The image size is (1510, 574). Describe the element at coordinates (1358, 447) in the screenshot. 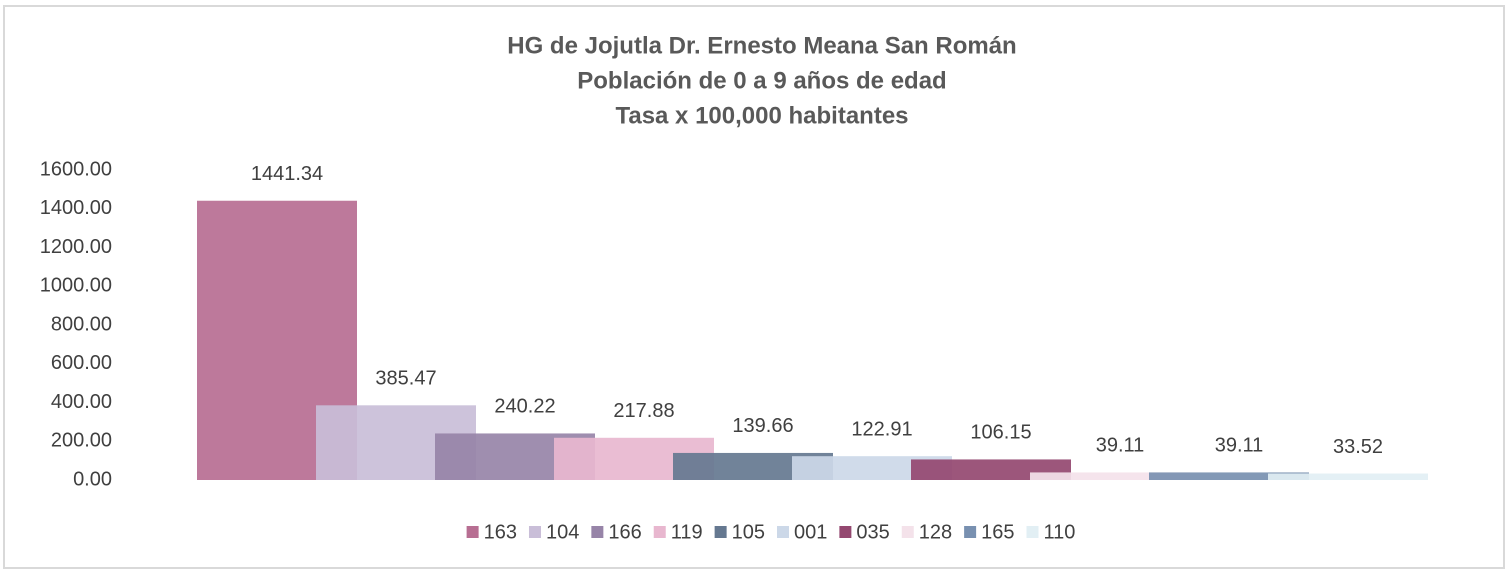

I see `data-label: 33.52` at that location.